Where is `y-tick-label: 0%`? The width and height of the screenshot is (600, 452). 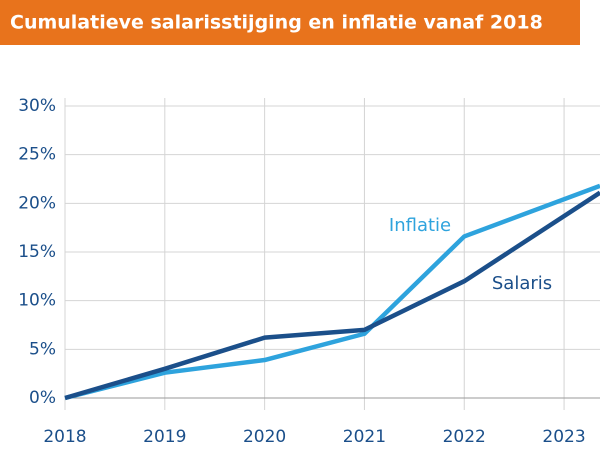
y-tick-label: 0% is located at coordinates (42, 398).